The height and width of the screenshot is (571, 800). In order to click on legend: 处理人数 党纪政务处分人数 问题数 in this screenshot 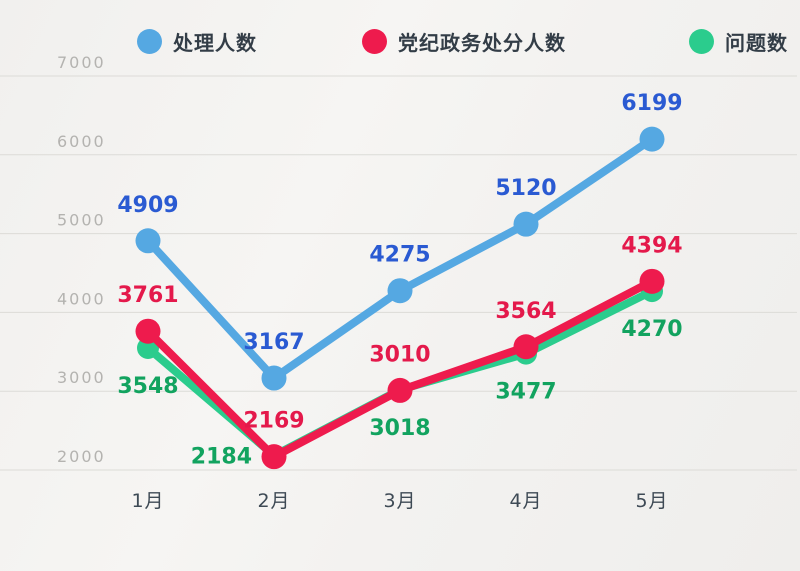, I will do `click(400, 42)`.